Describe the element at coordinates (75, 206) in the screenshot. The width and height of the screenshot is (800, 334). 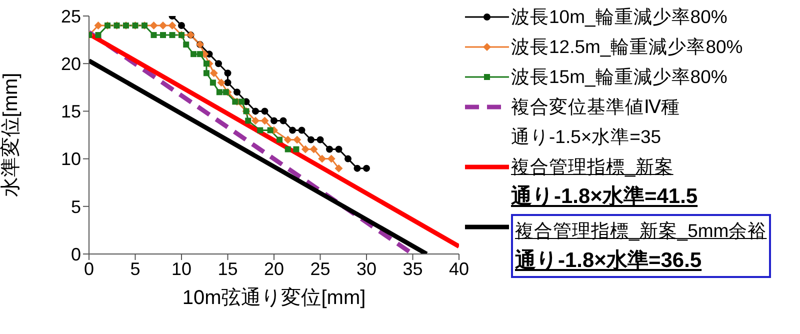
I see `y-tick-label: 5` at that location.